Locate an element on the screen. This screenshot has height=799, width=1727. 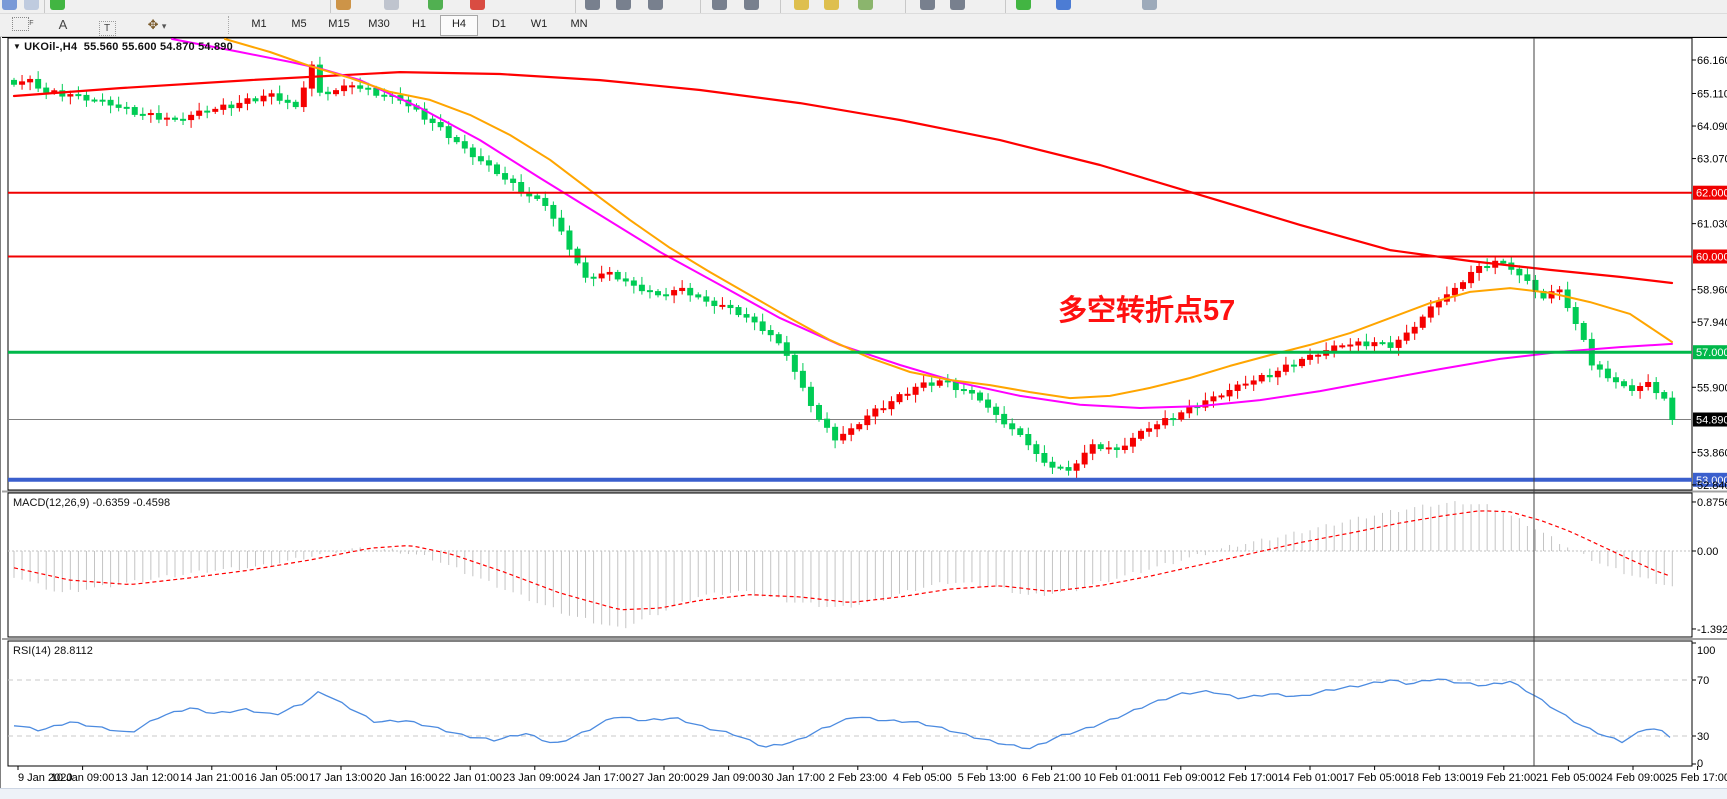
timeframe-button-h1: H1 is located at coordinates (419, 24).